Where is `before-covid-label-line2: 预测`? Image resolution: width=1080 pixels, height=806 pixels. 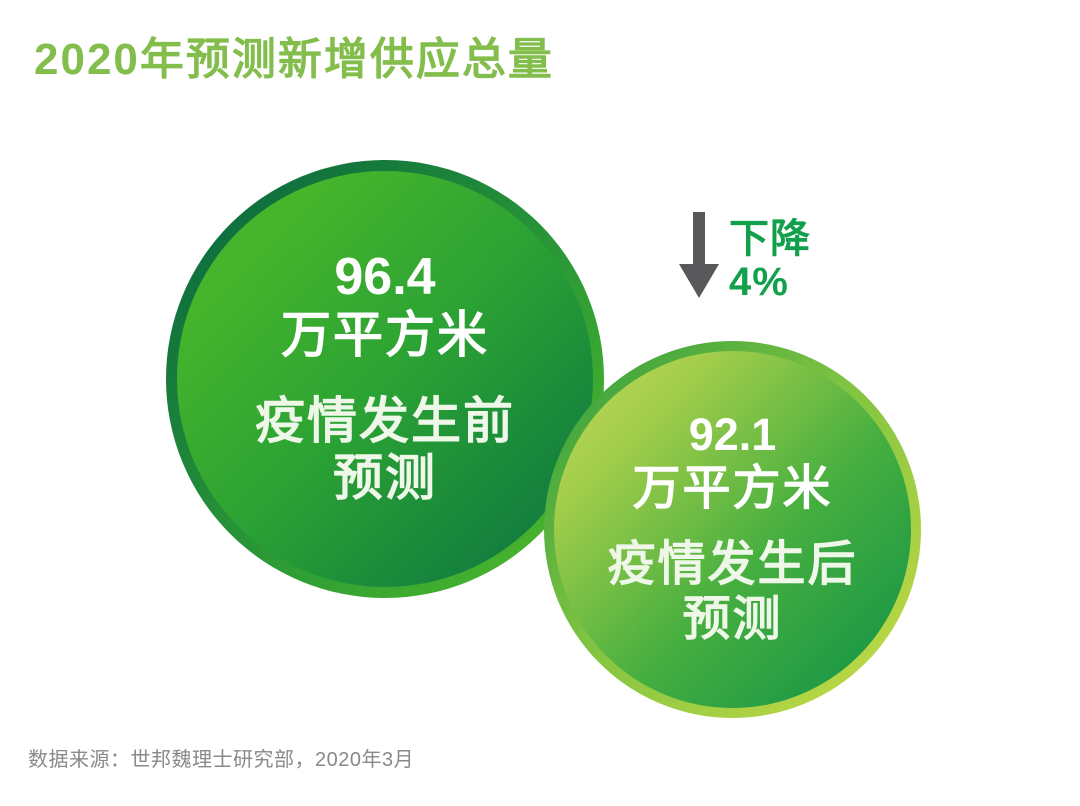 before-covid-label-line2: 预测 is located at coordinates (385, 477).